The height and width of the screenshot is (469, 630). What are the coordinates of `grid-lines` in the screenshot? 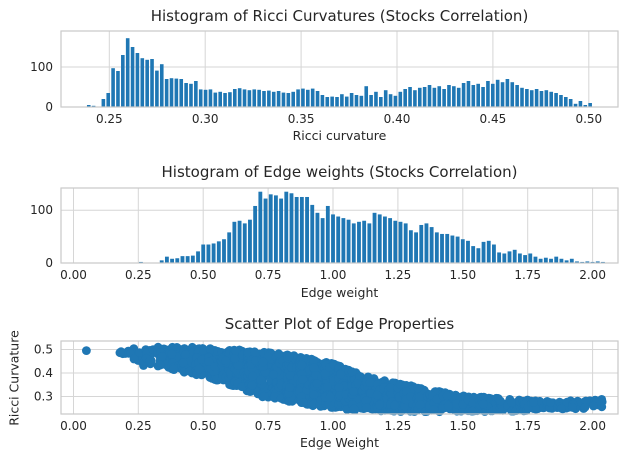 It's located at (339, 69).